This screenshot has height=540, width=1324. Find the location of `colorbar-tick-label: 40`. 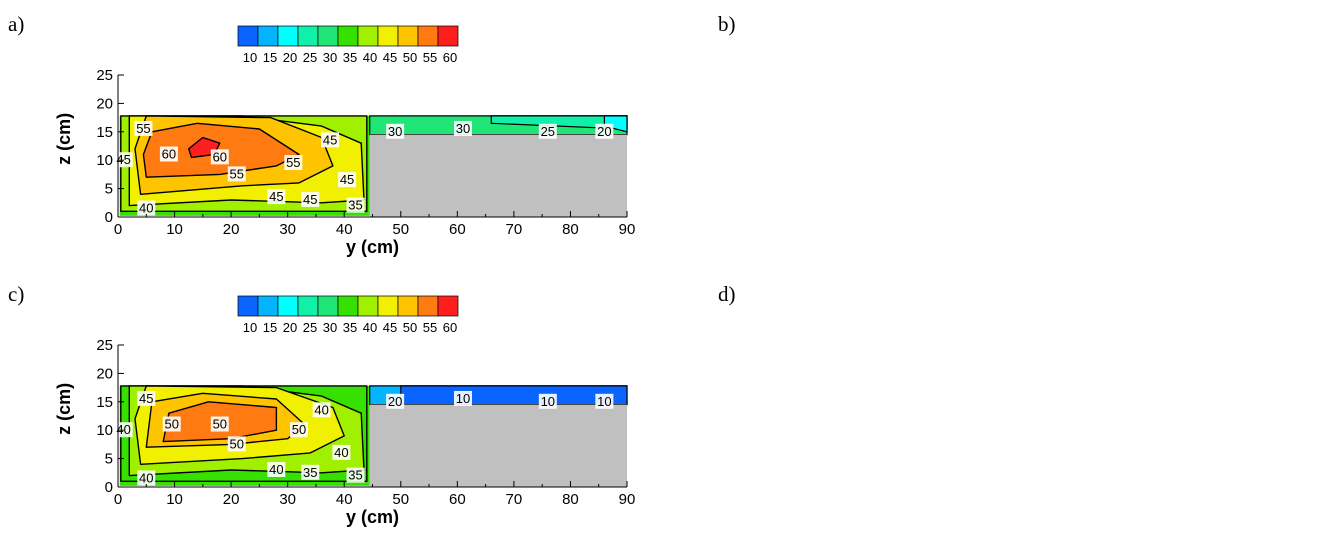

colorbar-tick-label: 40 is located at coordinates (370, 57).